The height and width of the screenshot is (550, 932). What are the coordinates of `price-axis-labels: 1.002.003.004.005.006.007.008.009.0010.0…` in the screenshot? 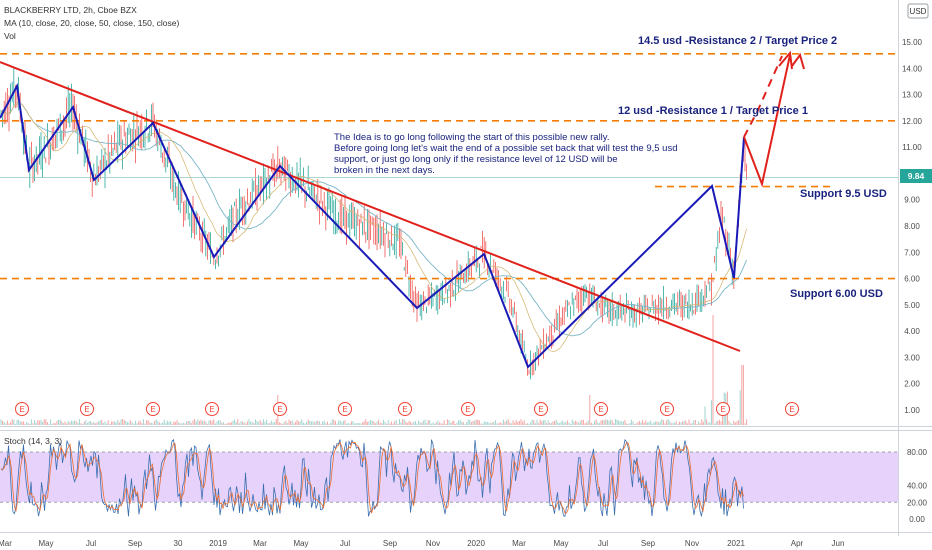 It's located at (912, 226).